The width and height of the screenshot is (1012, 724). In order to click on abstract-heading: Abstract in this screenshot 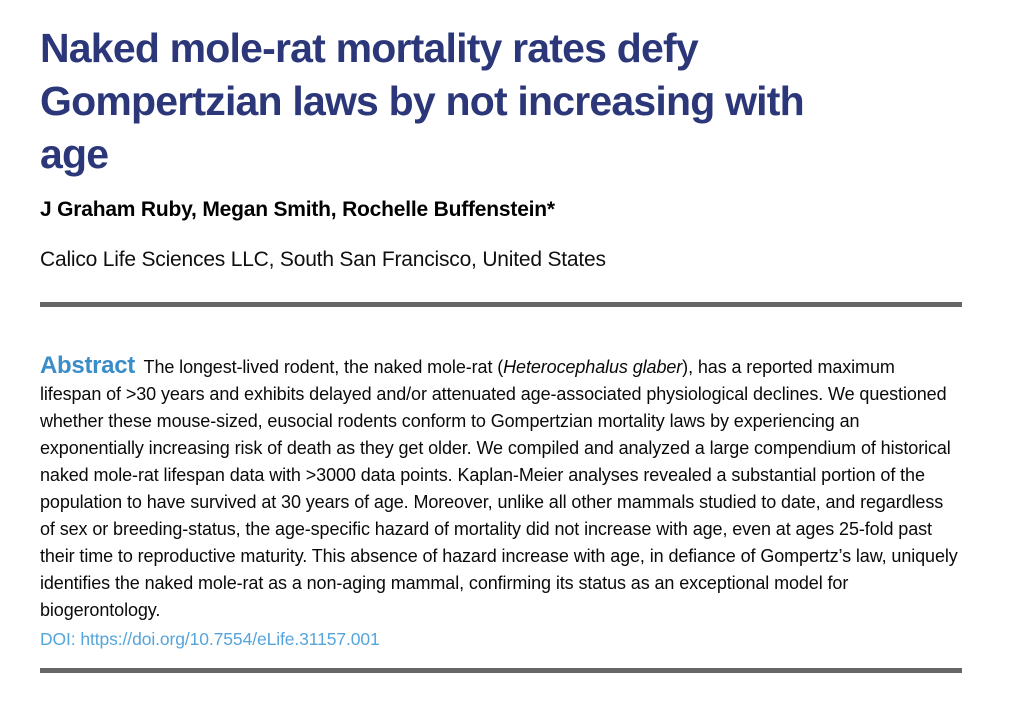, I will do `click(87, 365)`.